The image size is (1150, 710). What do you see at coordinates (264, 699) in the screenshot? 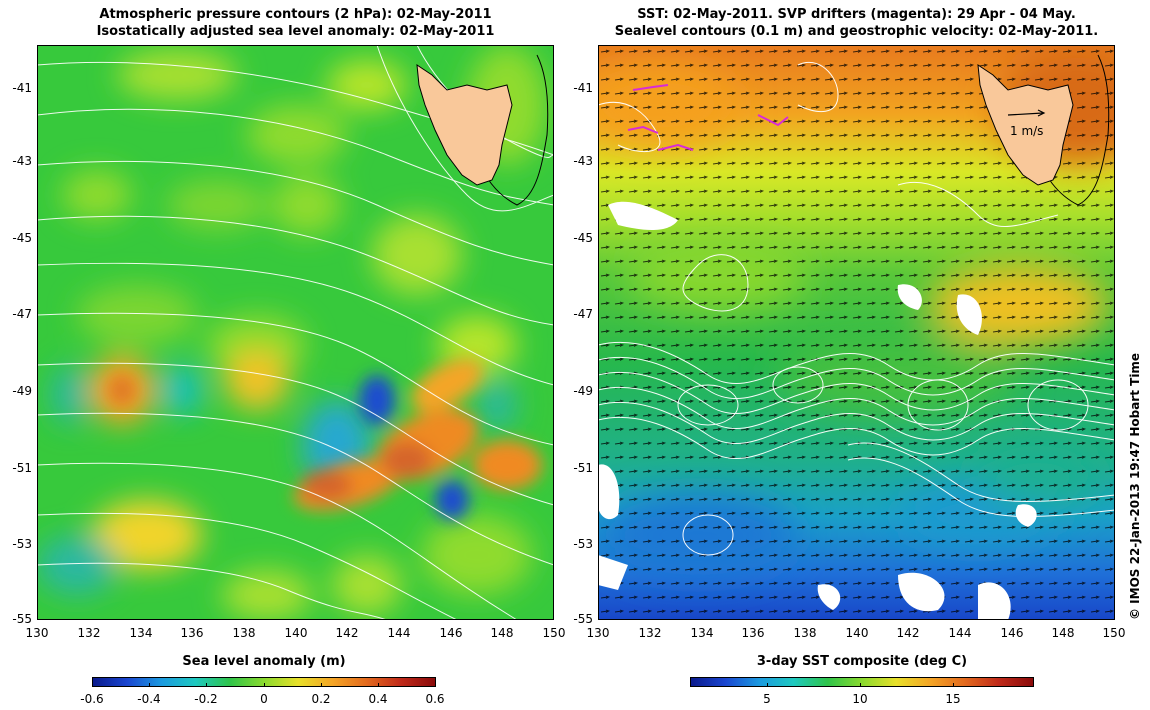
I see `left-colorbar-tick: 0` at bounding box center [264, 699].